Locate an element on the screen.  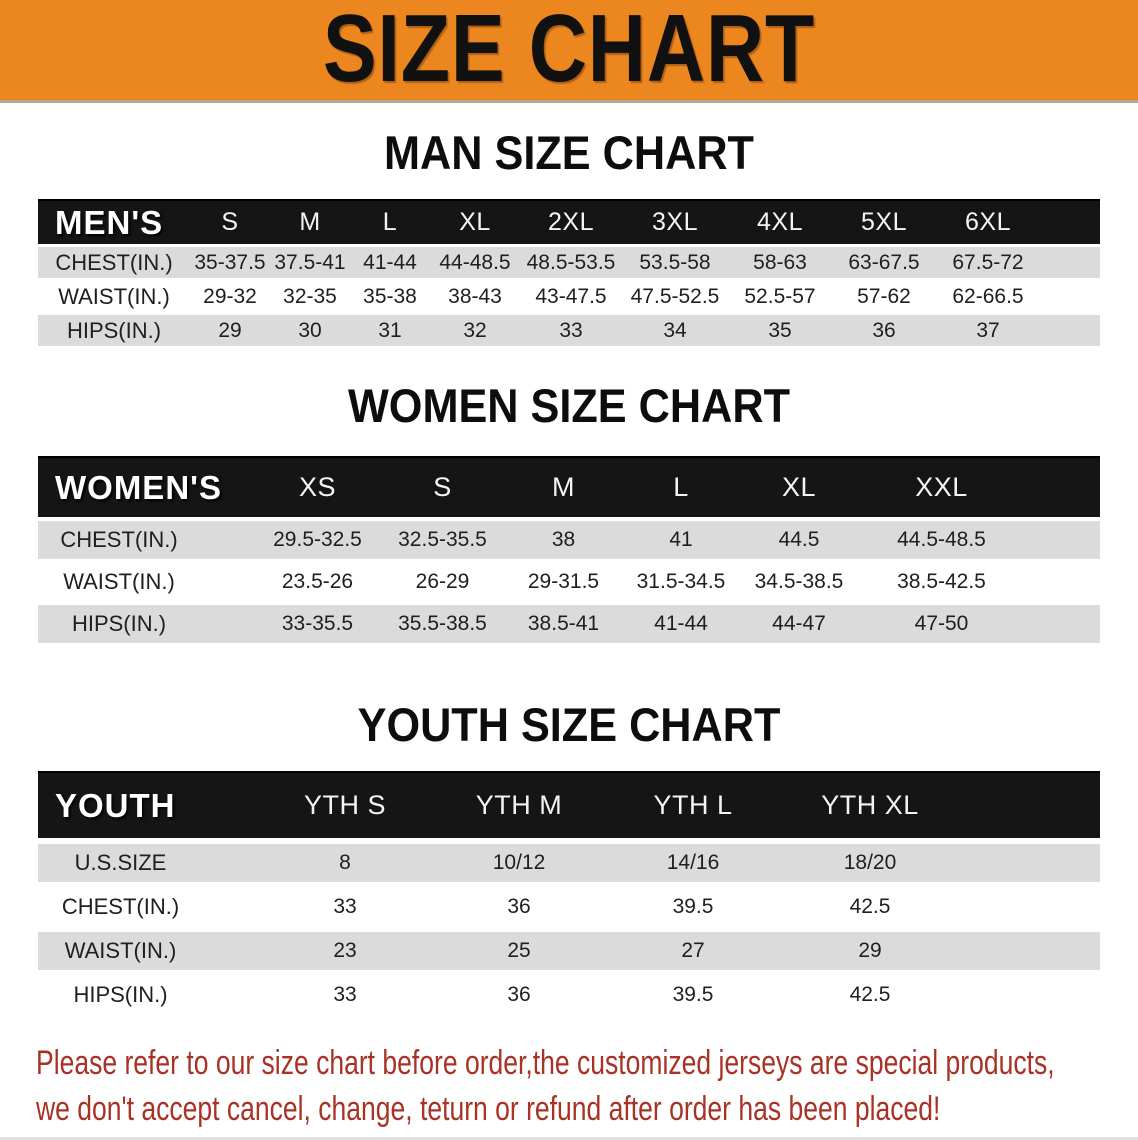
women-column-header-1: S is located at coordinates (442, 487).